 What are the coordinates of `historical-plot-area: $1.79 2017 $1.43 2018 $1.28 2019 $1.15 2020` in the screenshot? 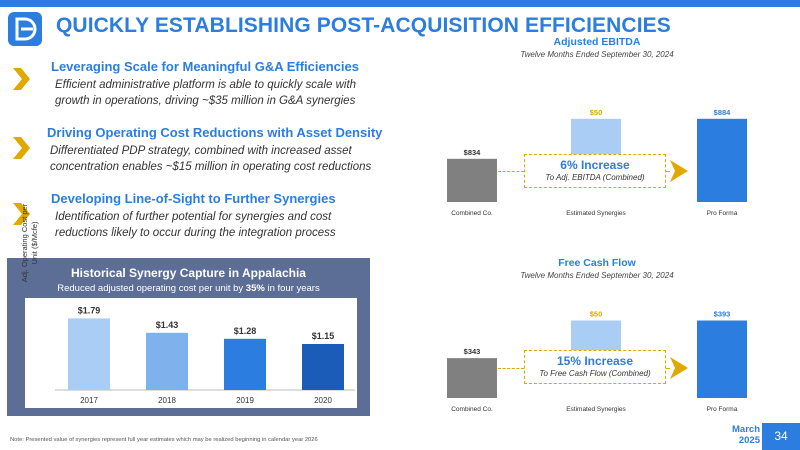 It's located at (191, 353).